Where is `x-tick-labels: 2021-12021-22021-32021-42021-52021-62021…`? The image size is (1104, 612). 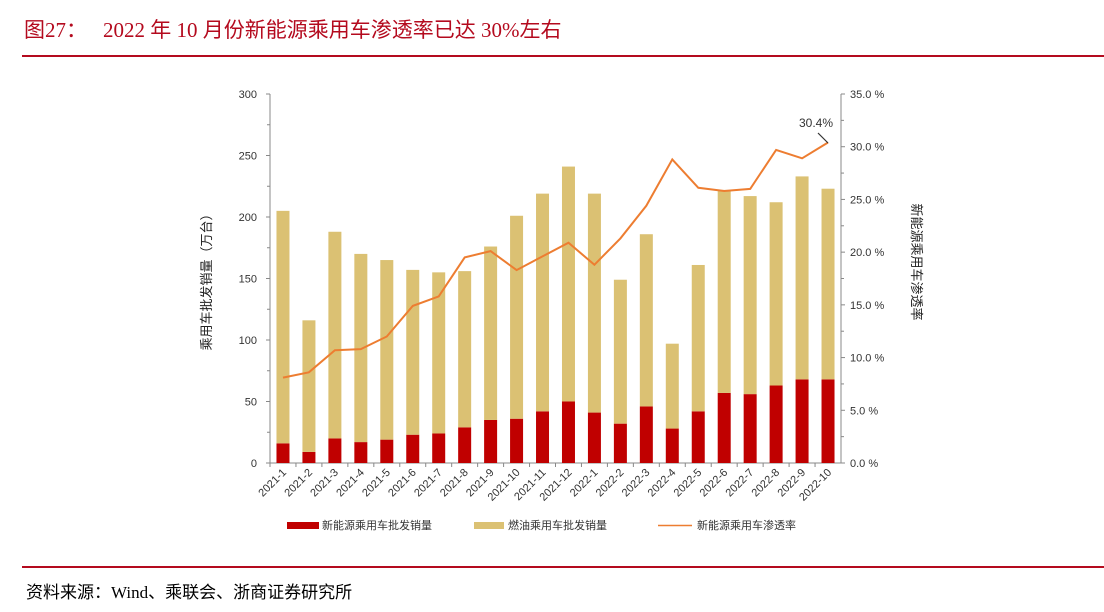 x-tick-labels: 2021-12021-22021-32021-42021-52021-62021… is located at coordinates (545, 485).